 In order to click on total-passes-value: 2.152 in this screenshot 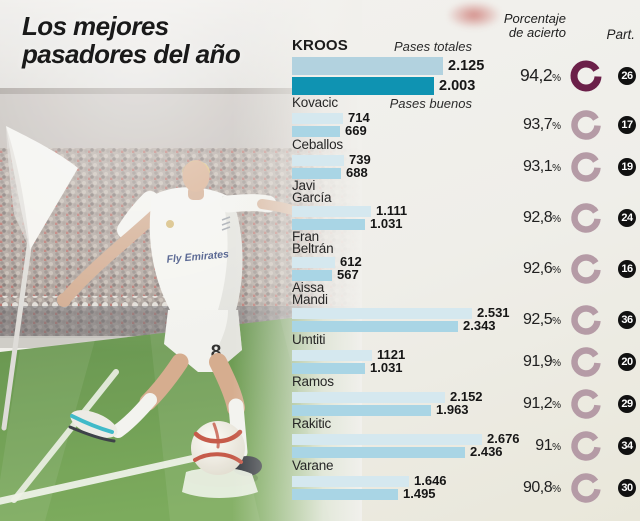, I will do `click(466, 396)`.